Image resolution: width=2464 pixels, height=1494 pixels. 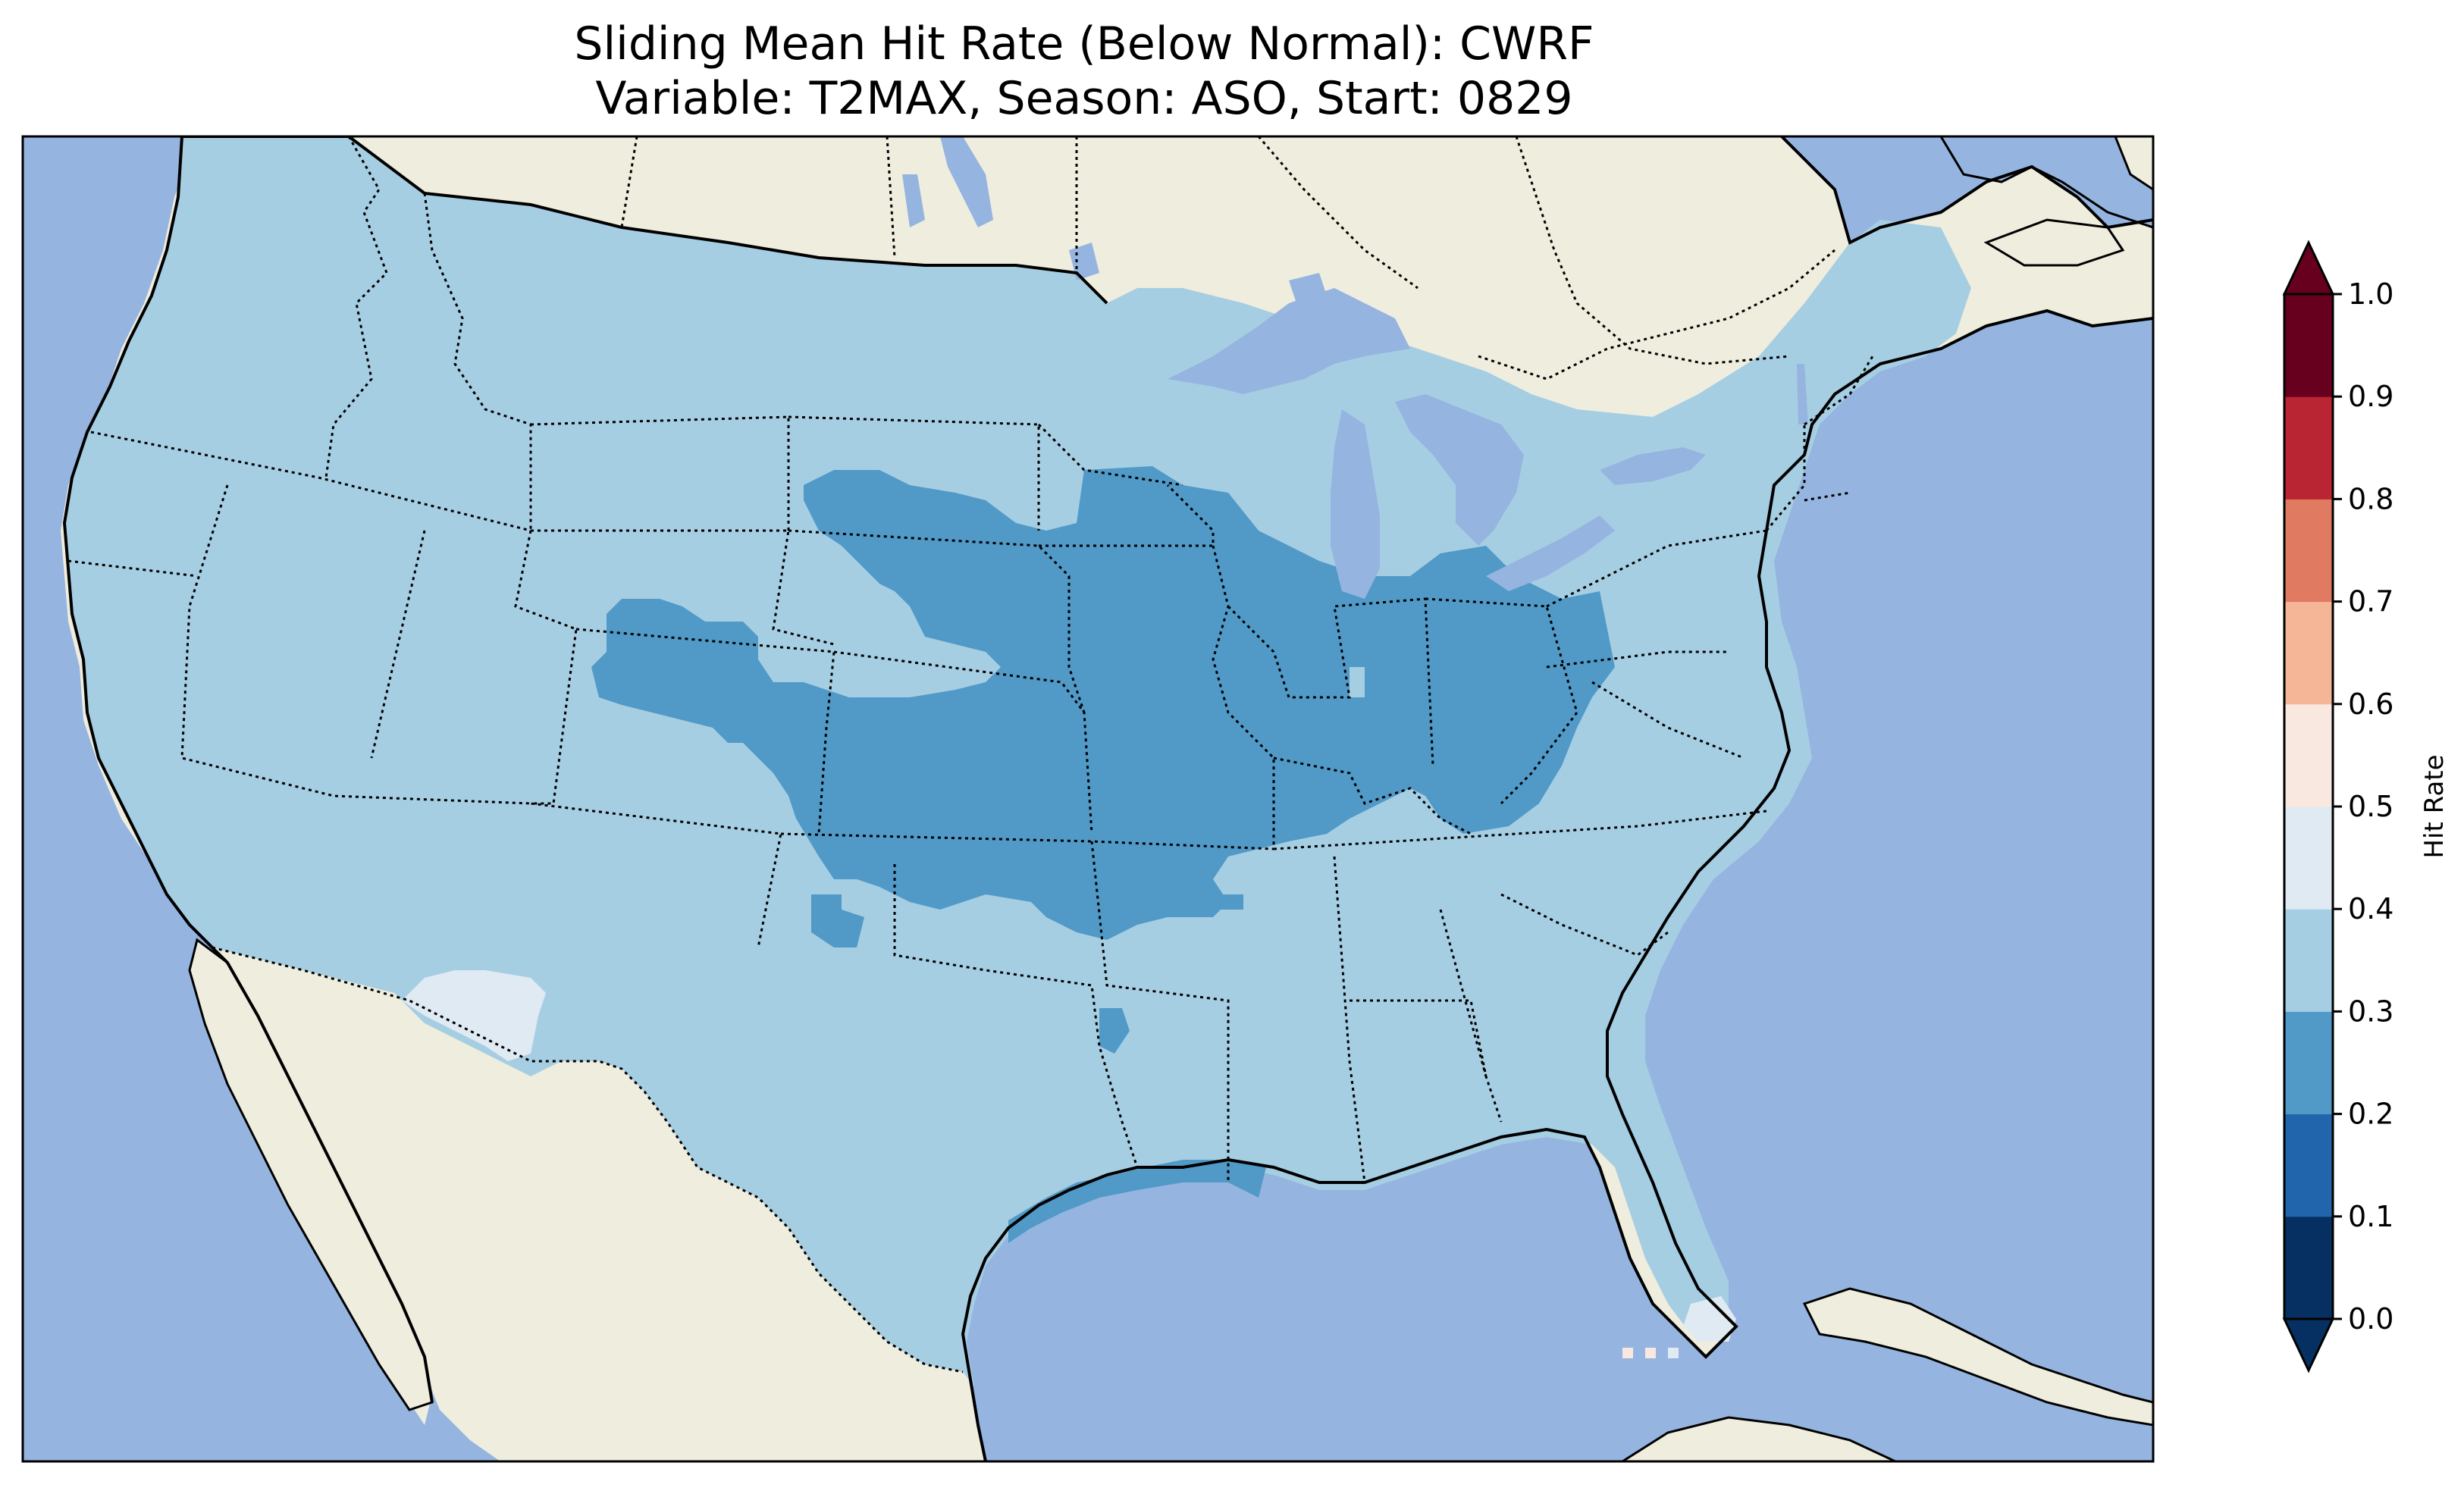 What do you see at coordinates (1357, 682) in the screenshot?
I see `hit-rate-hole-indiana` at bounding box center [1357, 682].